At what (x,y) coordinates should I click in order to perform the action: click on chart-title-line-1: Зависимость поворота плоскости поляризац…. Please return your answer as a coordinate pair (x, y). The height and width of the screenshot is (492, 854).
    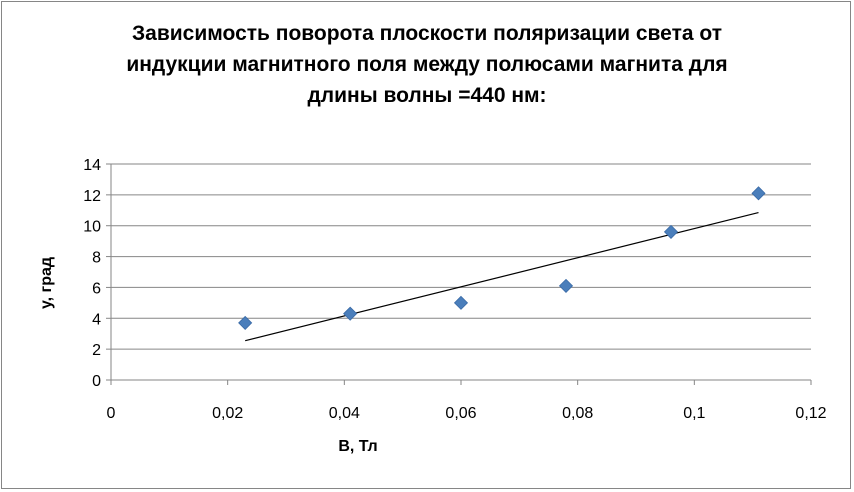
    Looking at the image, I should click on (427, 33).